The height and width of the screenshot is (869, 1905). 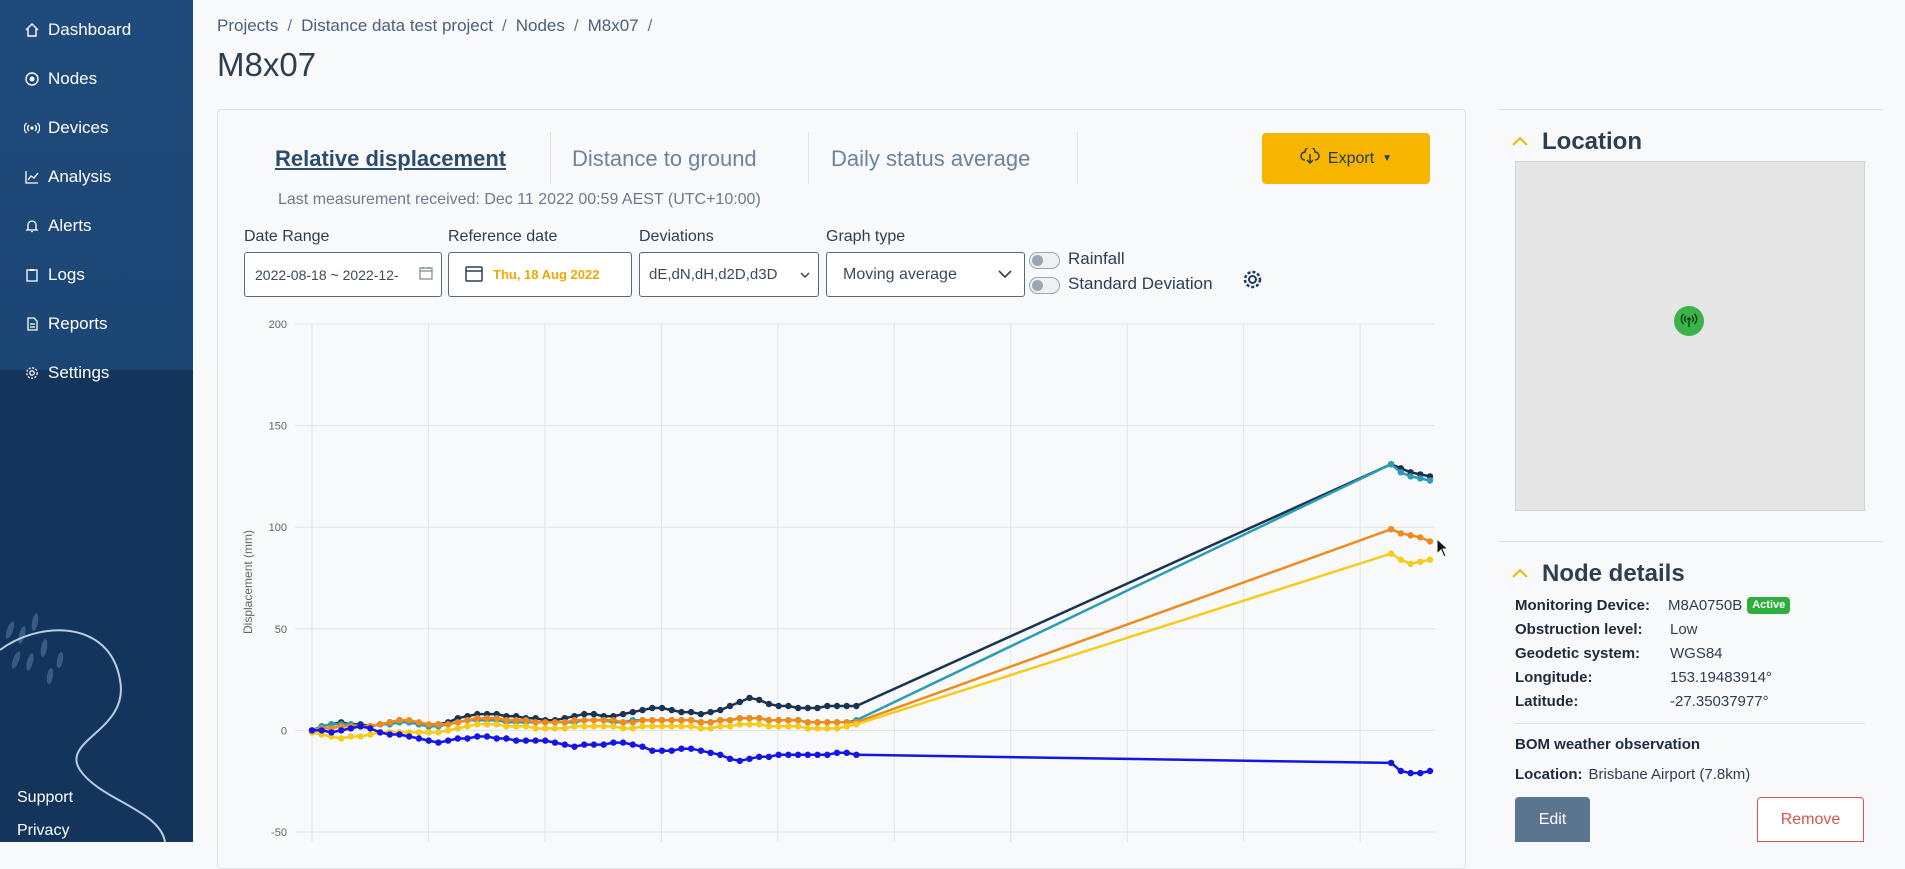 What do you see at coordinates (45, 797) in the screenshot?
I see `support-link: Support` at bounding box center [45, 797].